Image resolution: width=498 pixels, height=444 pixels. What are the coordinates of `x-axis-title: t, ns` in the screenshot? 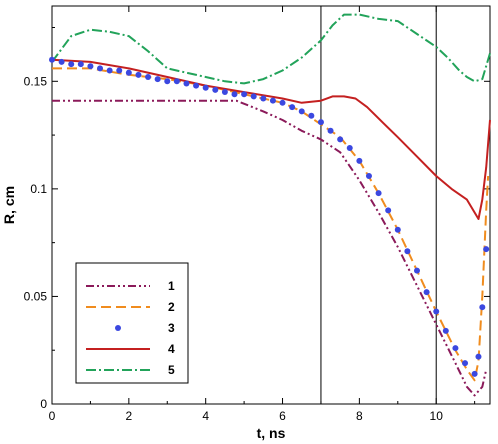 It's located at (271, 433).